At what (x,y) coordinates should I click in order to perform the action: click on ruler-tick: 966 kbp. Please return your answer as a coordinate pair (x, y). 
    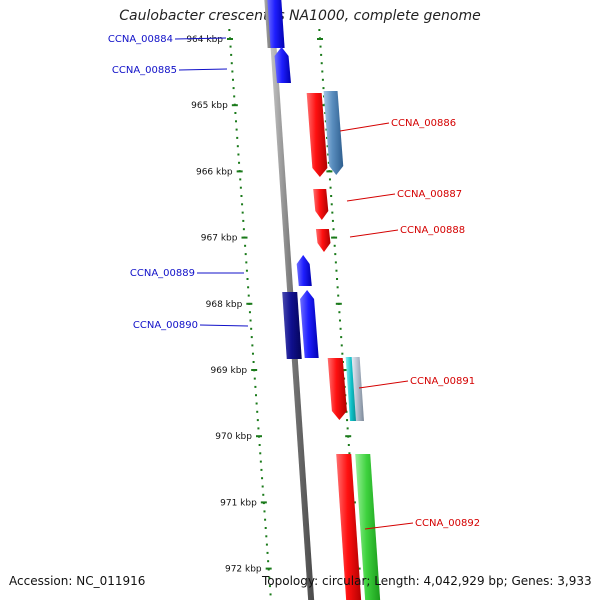
    Looking at the image, I should click on (264, 172).